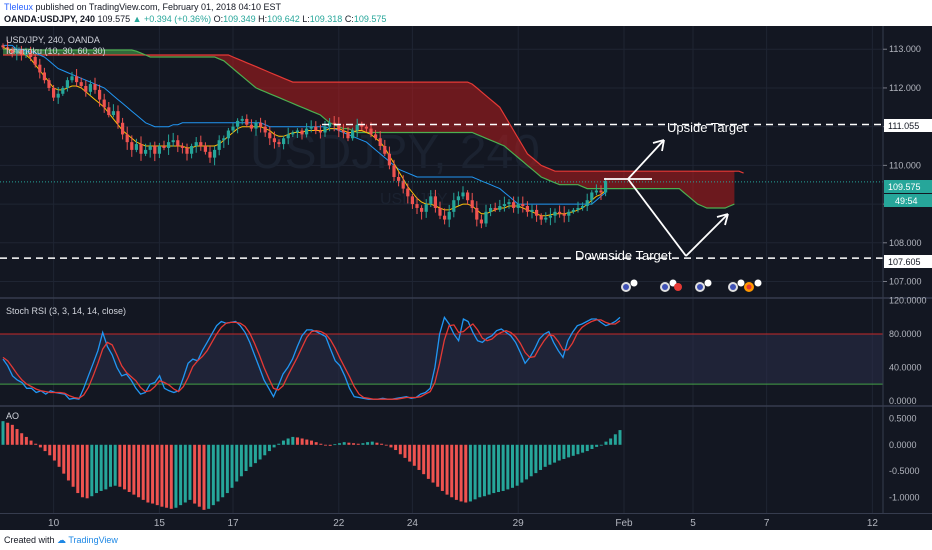  What do you see at coordinates (722, 219) in the screenshot?
I see `rebound-arrowhead` at bounding box center [722, 219].